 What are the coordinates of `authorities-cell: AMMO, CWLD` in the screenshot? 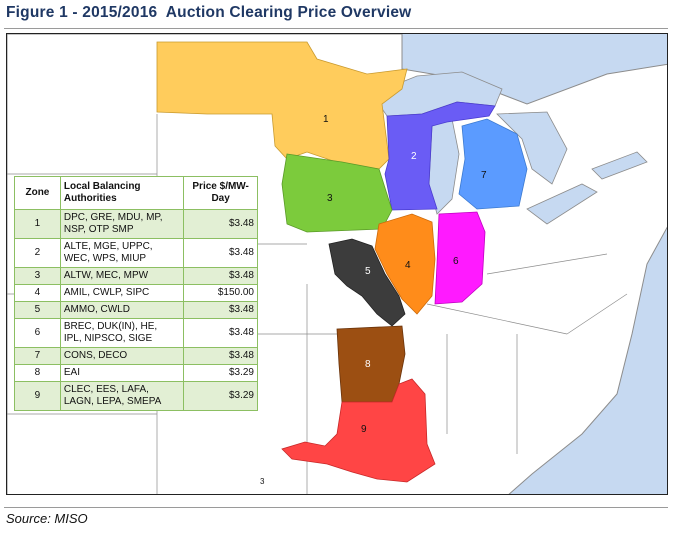 It's located at (122, 310).